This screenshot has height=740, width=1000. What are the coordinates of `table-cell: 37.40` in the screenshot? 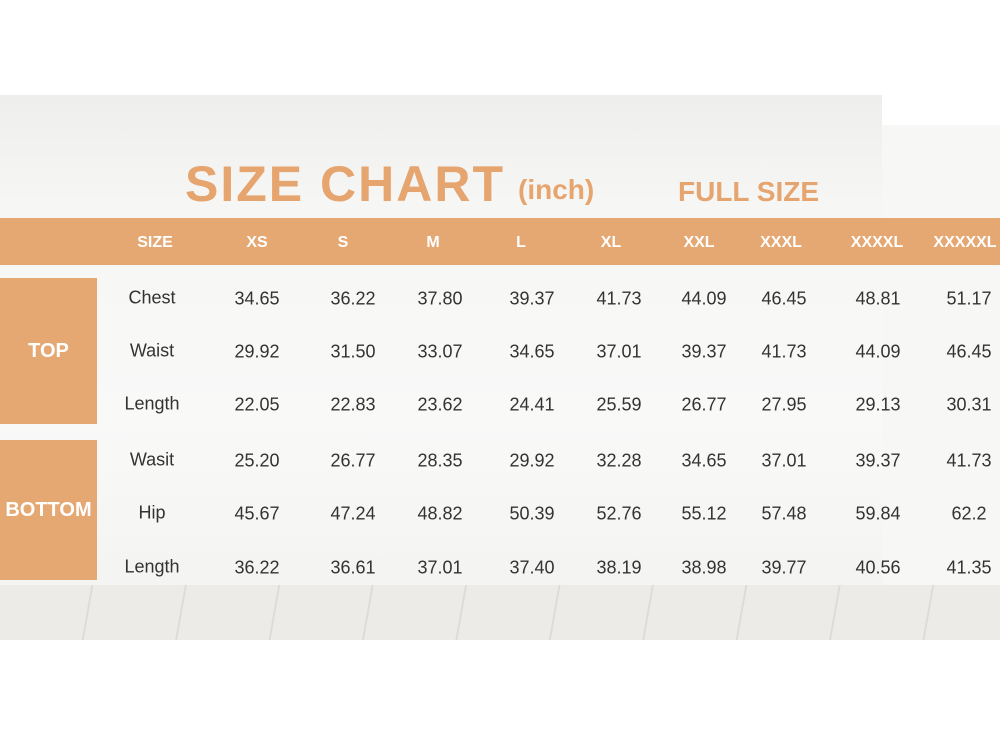 It's located at (532, 567).